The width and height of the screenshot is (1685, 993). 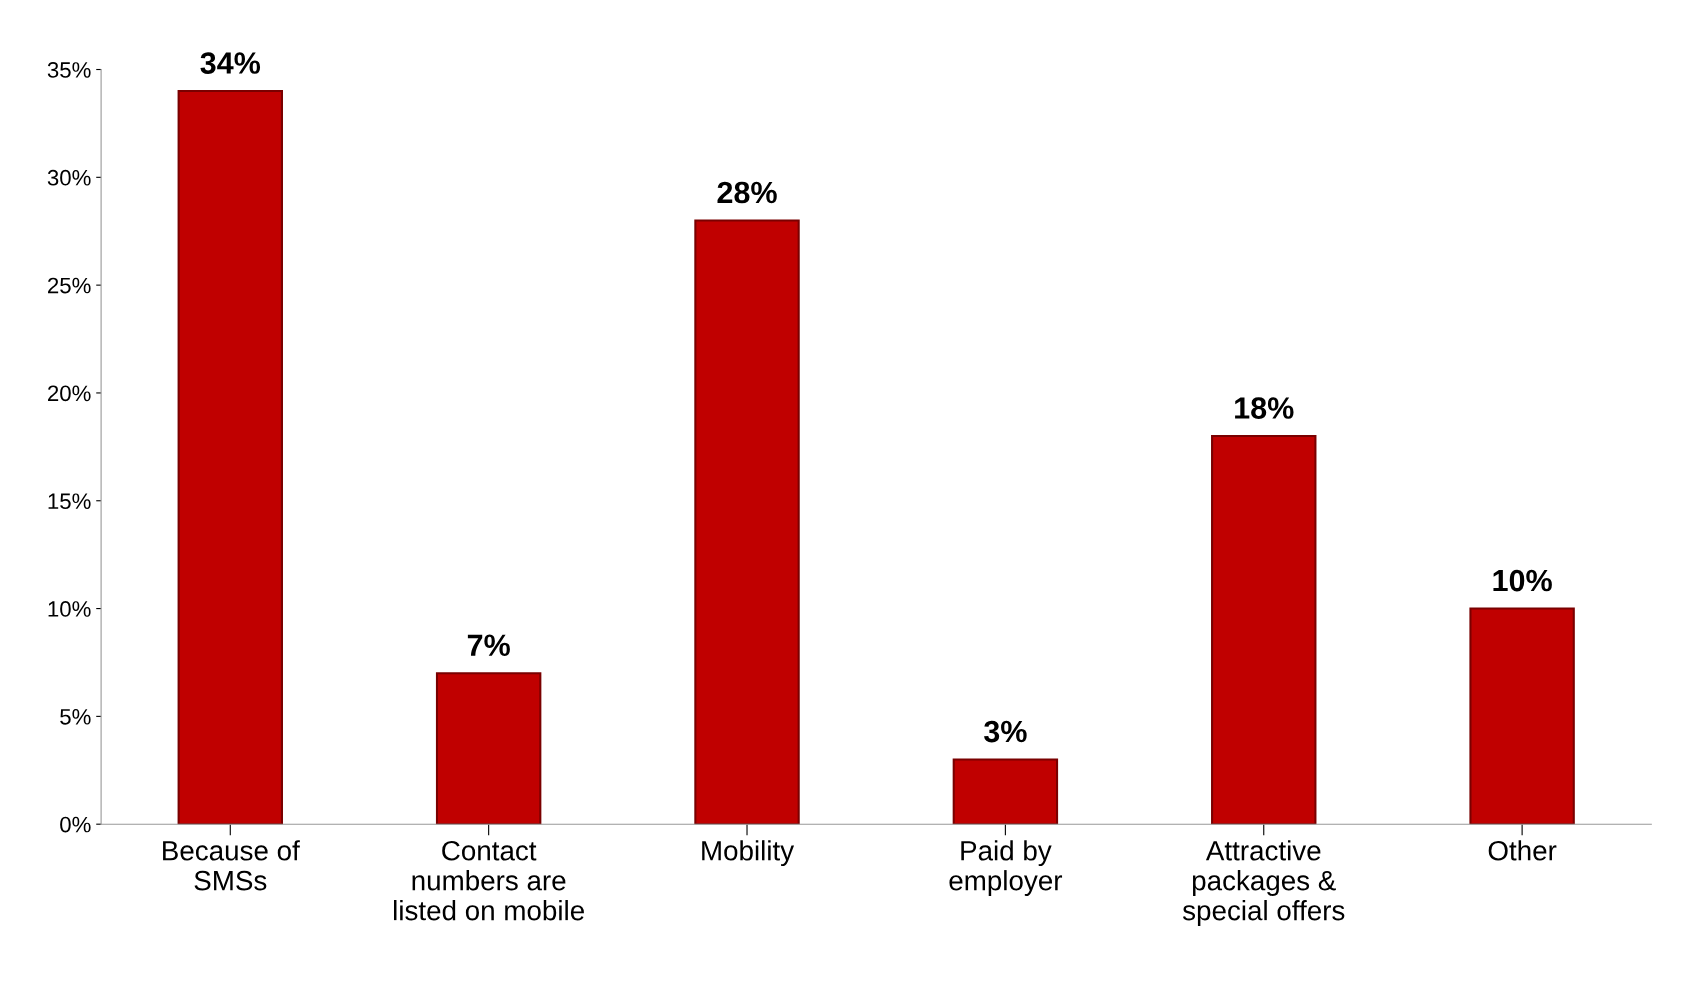 I want to click on data-label: 34%, so click(x=230, y=63).